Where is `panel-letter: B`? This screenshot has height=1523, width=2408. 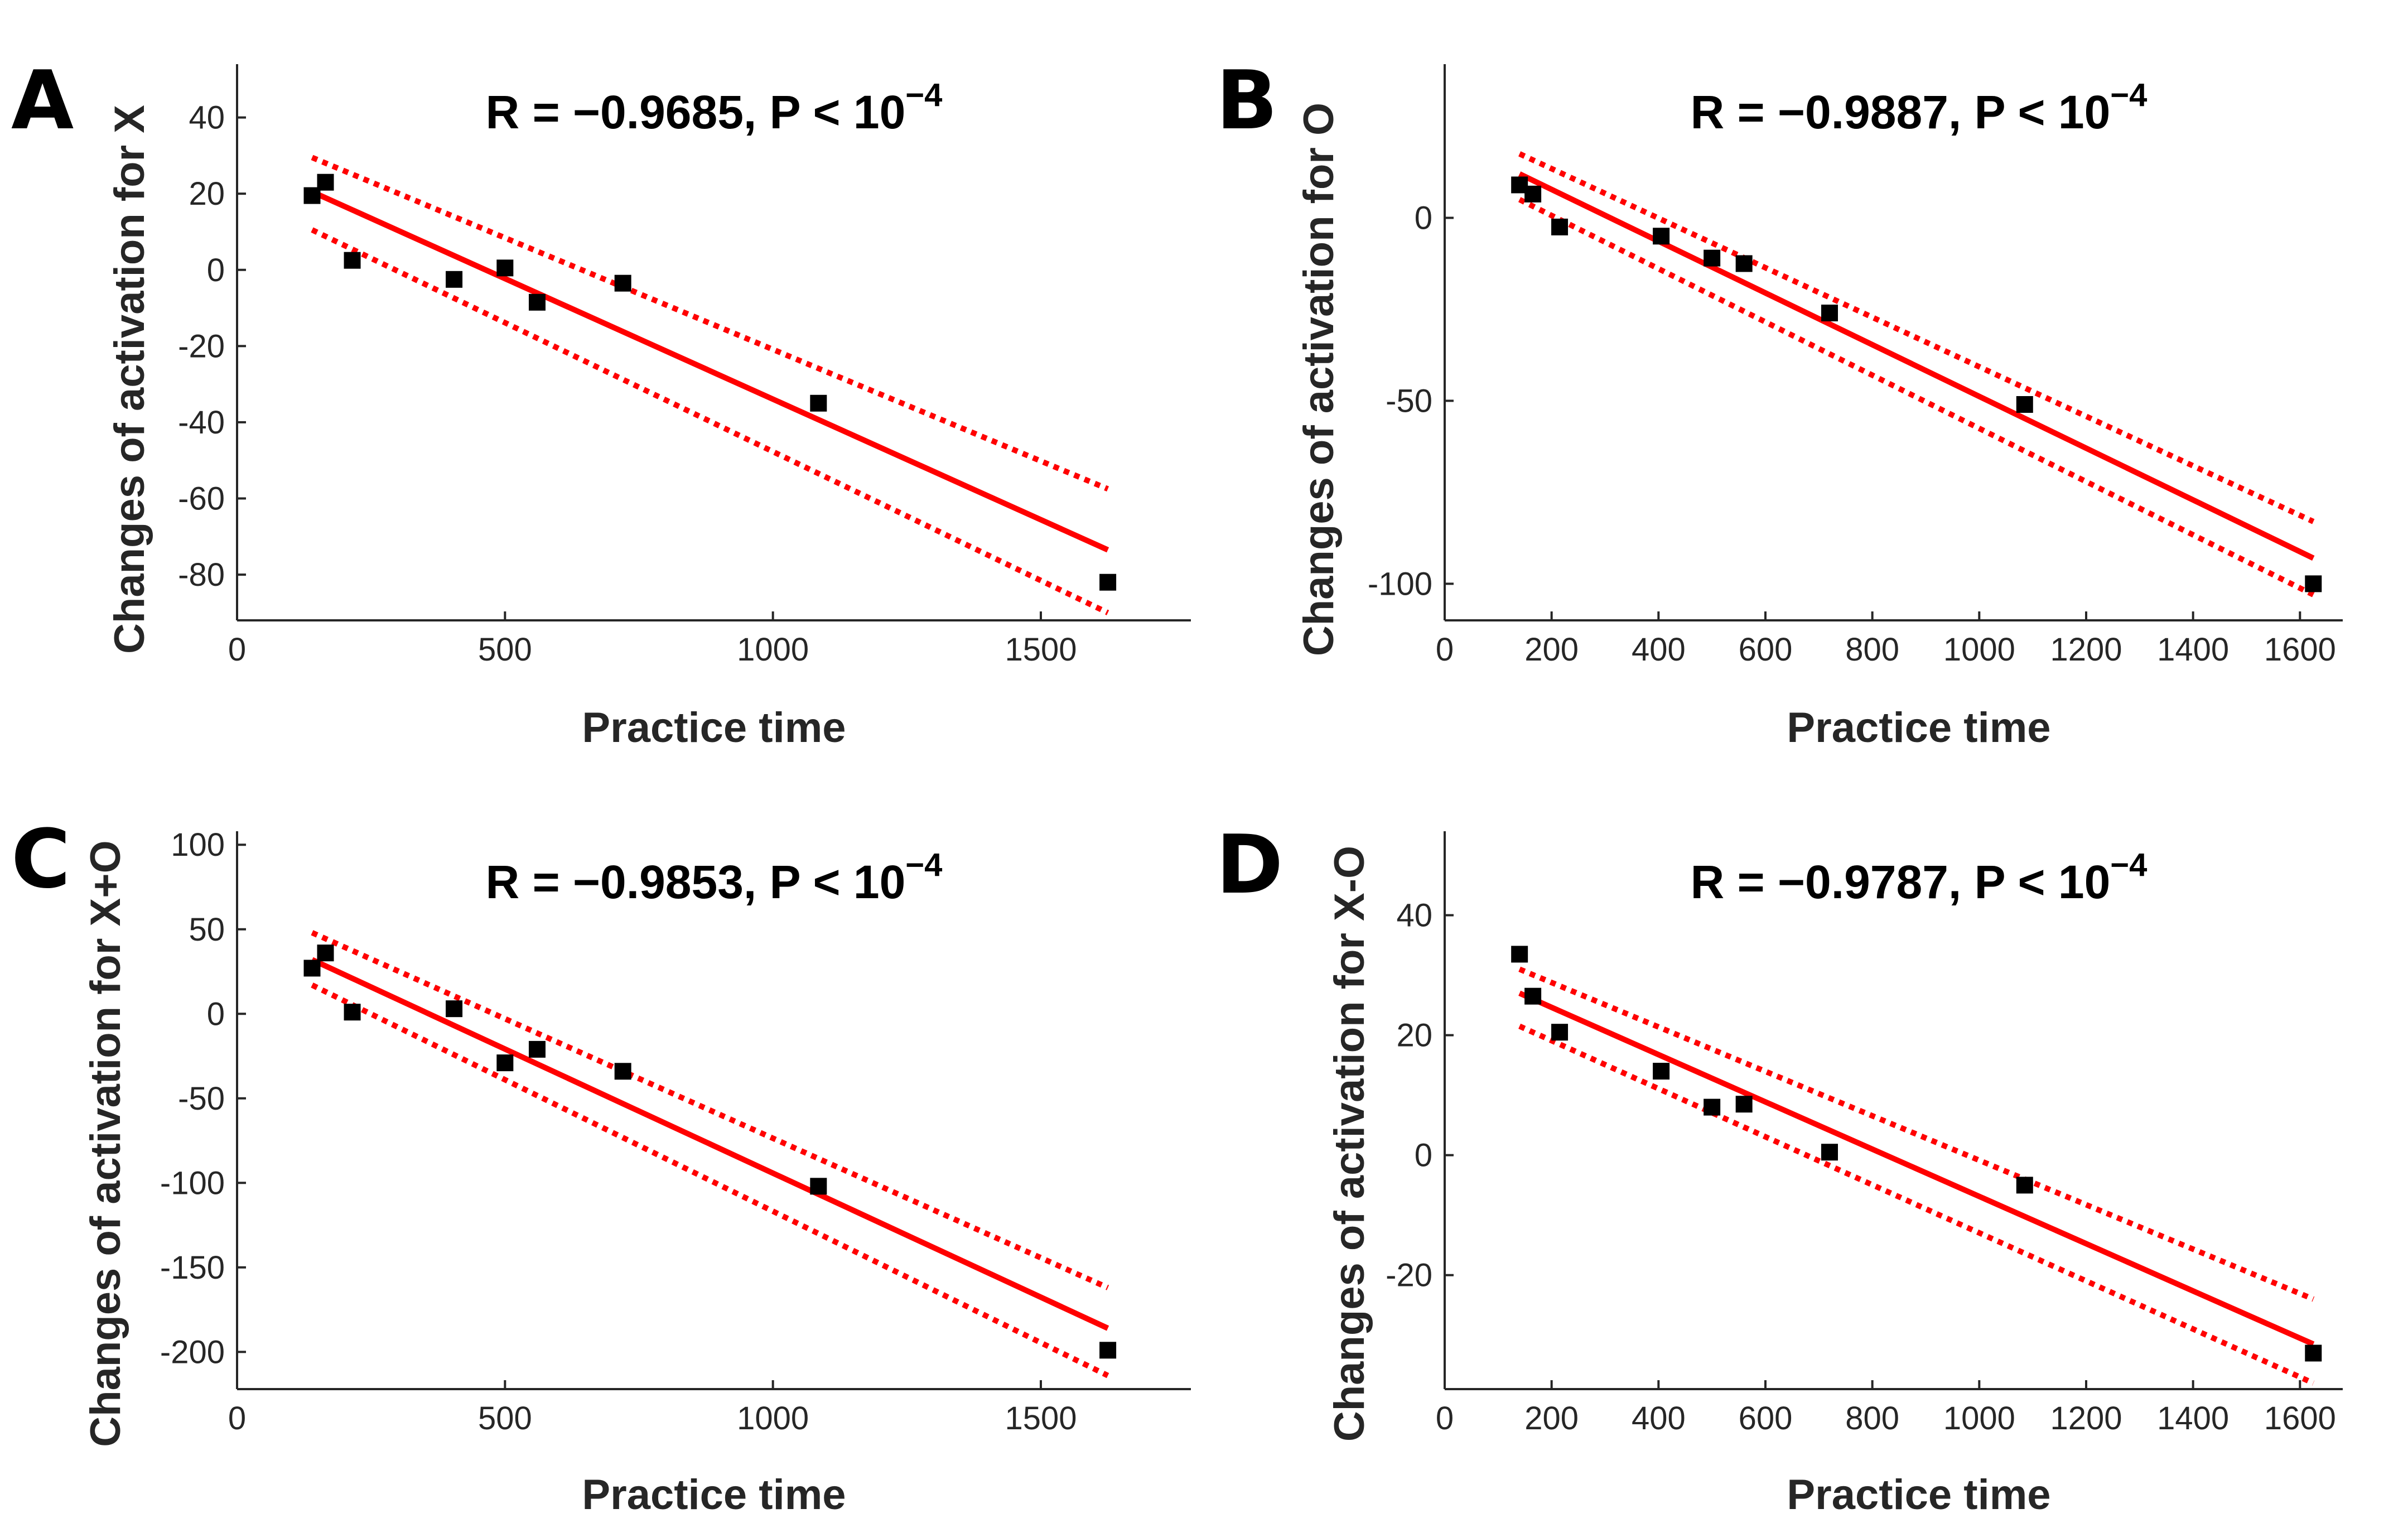 panel-letter: B is located at coordinates (1247, 101).